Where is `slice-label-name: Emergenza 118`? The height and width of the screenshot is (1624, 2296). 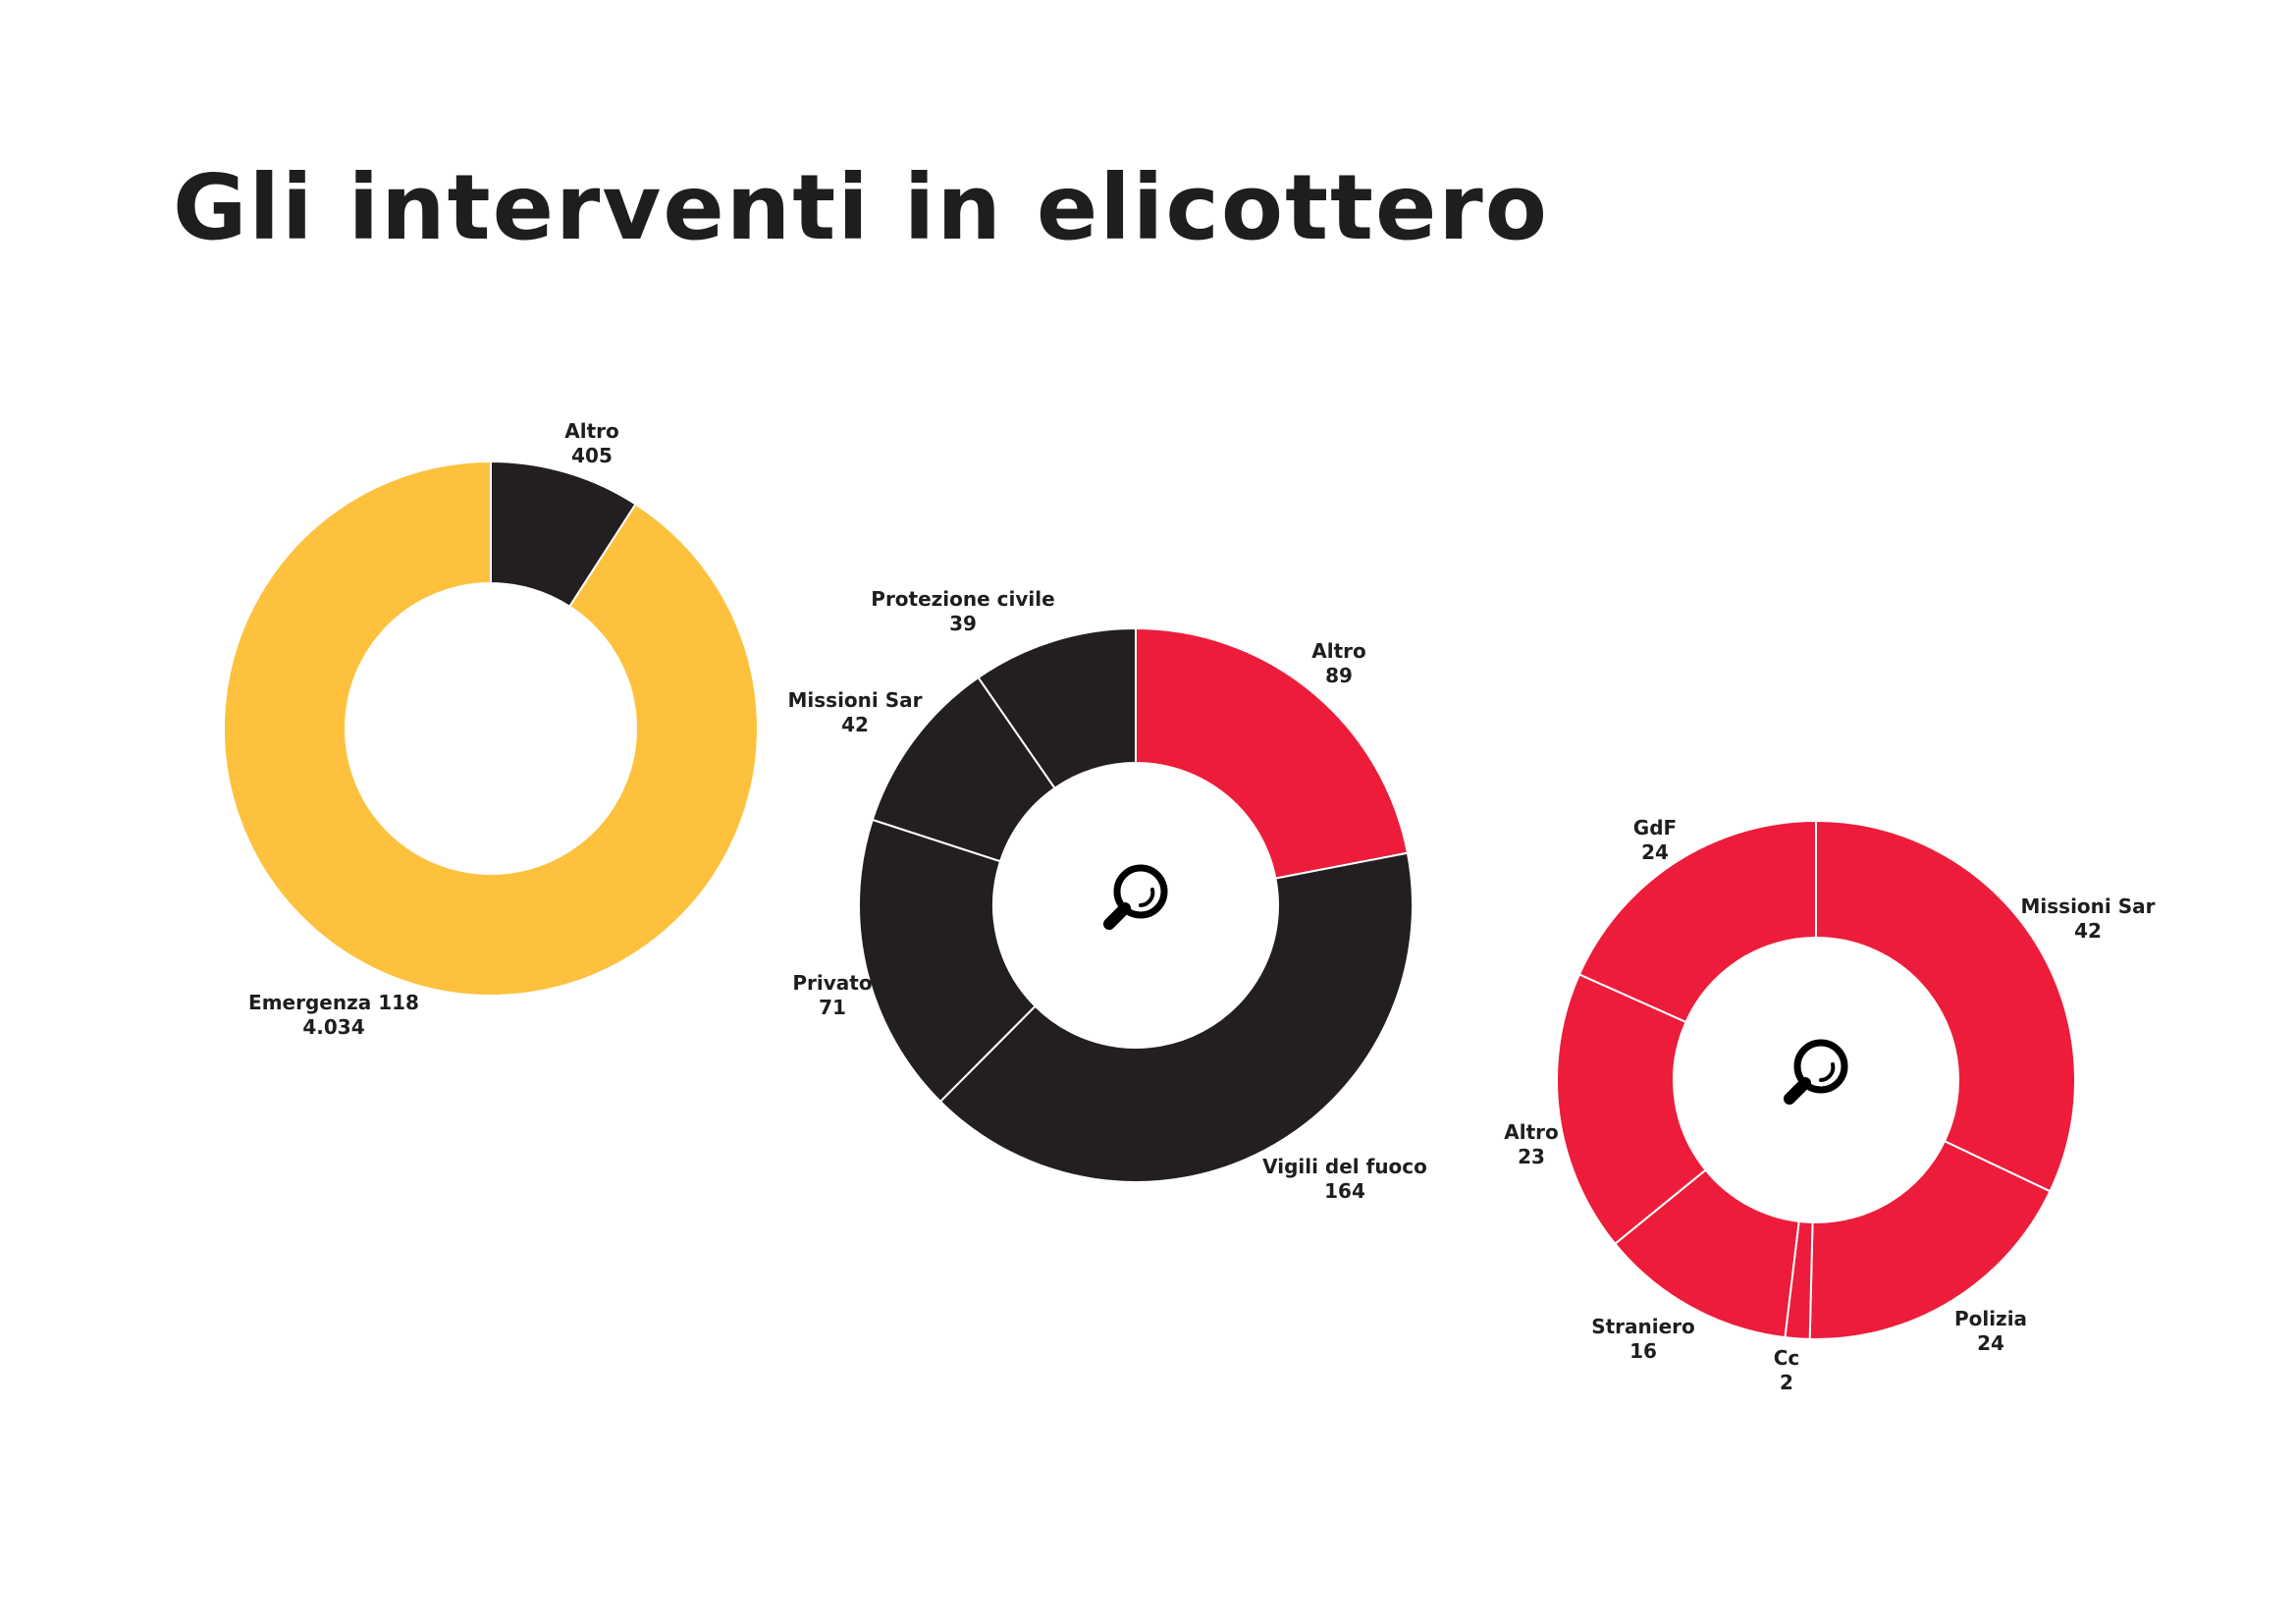
slice-label-name: Emergenza 118 is located at coordinates (333, 1002).